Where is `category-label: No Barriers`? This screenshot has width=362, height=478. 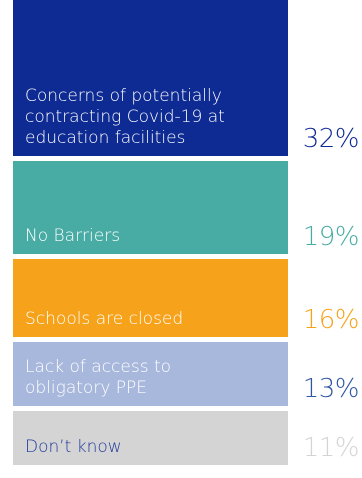
category-label: No Barriers is located at coordinates (73, 236).